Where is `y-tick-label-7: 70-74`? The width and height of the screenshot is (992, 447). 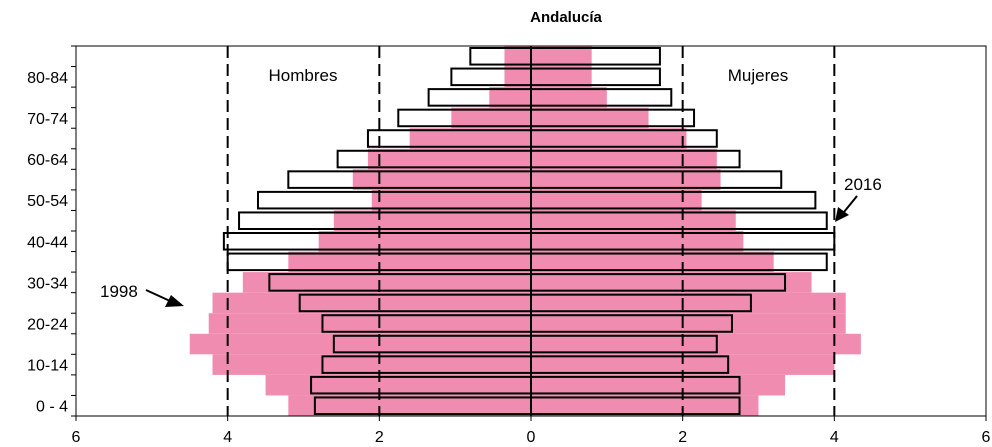
y-tick-label-7: 70-74 is located at coordinates (47, 119).